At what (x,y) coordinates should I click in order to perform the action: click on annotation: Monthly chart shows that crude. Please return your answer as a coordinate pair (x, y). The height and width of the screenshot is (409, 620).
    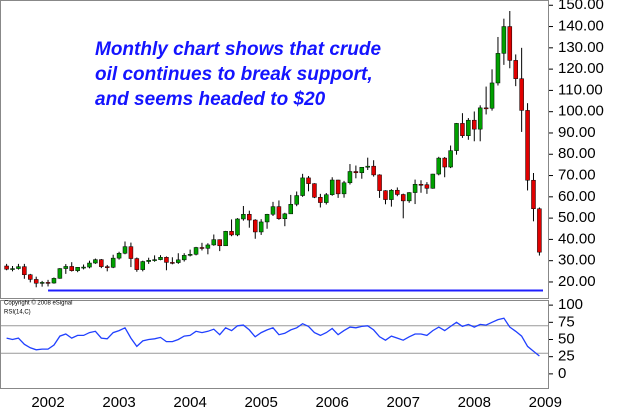
    Looking at the image, I should click on (238, 49).